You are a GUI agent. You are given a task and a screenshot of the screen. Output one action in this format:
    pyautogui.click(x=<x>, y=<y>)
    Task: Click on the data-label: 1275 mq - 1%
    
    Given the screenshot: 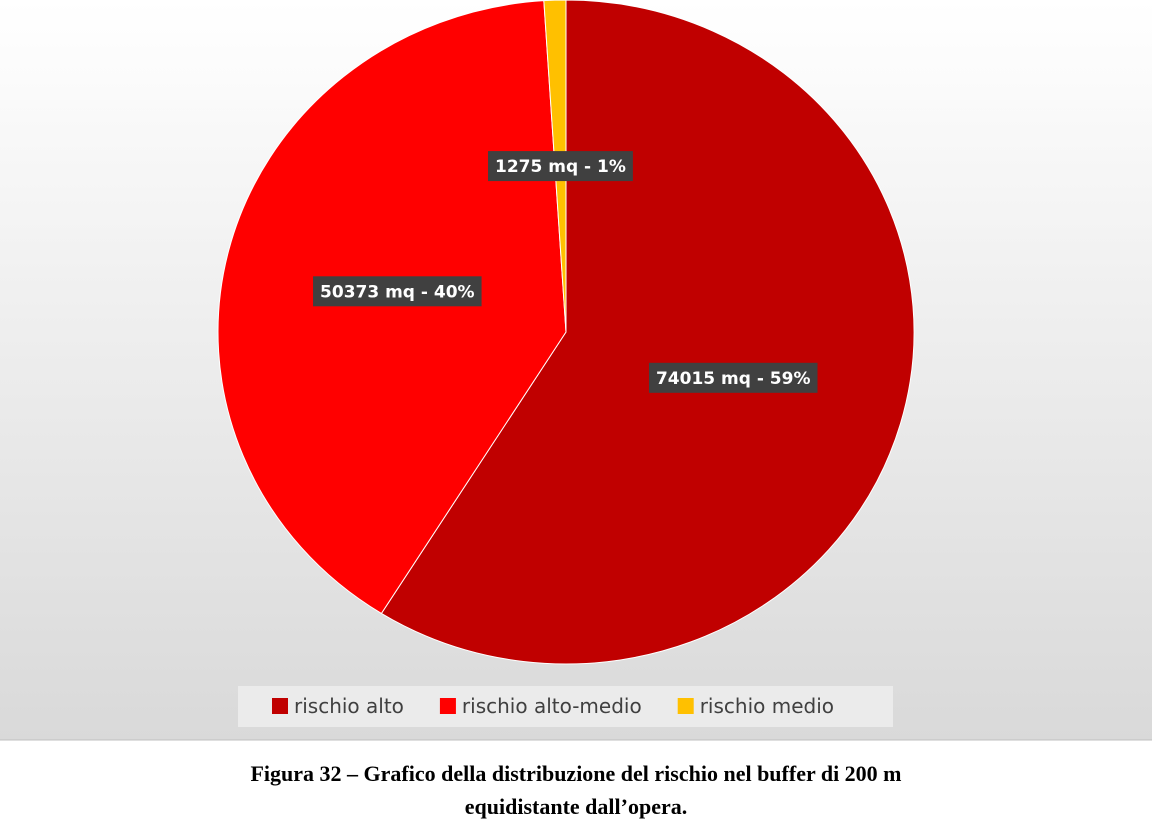 What is the action you would take?
    pyautogui.click(x=560, y=167)
    